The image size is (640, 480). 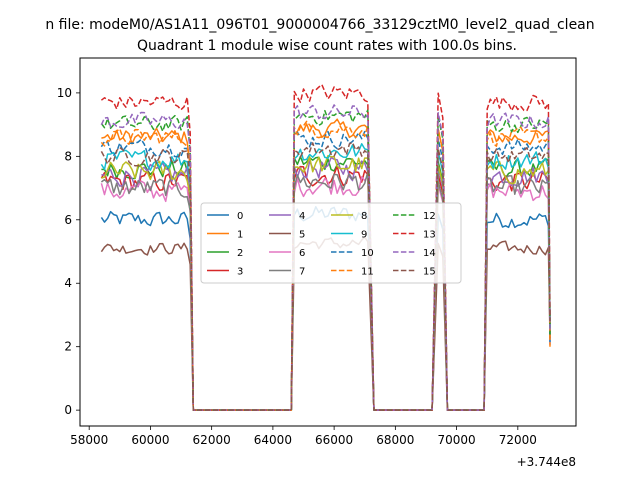 What do you see at coordinates (429, 272) in the screenshot?
I see `legend-label-15: 15` at bounding box center [429, 272].